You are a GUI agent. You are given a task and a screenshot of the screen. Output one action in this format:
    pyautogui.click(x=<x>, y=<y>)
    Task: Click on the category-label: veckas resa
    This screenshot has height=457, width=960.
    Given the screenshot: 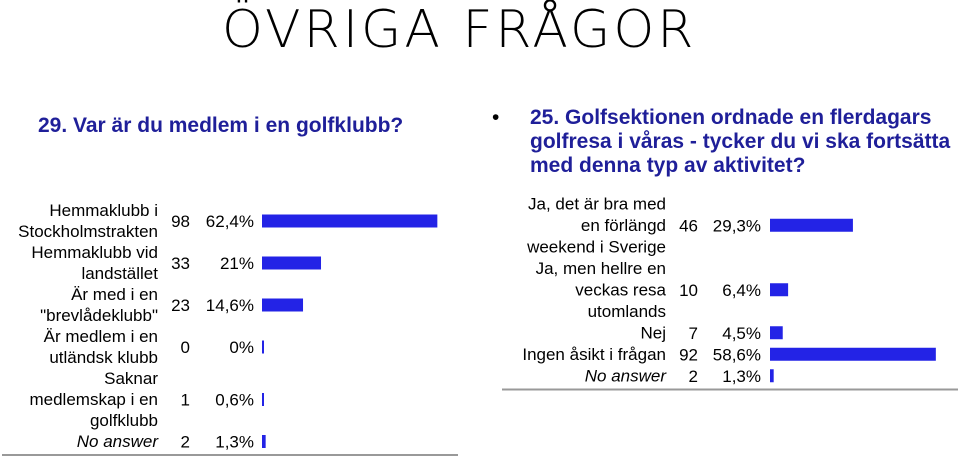 What is the action you would take?
    pyautogui.click(x=620, y=290)
    